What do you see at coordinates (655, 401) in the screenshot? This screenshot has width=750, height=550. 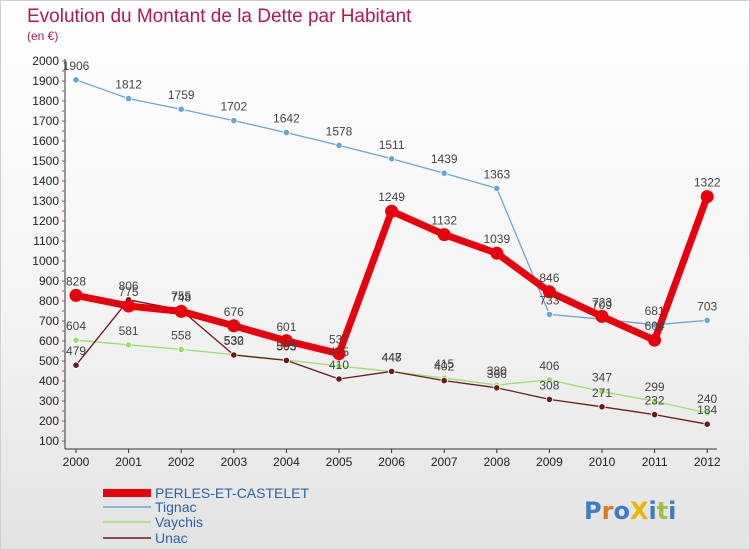 I see `data-label-unac: 232` at bounding box center [655, 401].